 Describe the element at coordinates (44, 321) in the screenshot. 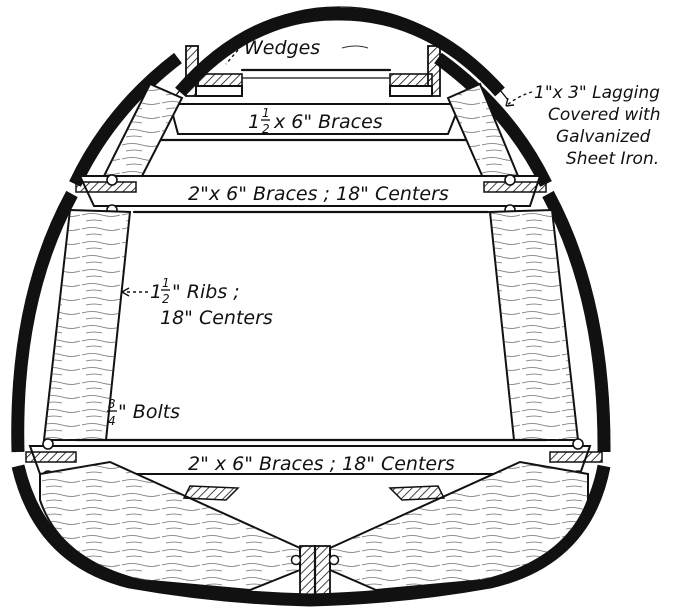

I see `left-side-shell` at that location.